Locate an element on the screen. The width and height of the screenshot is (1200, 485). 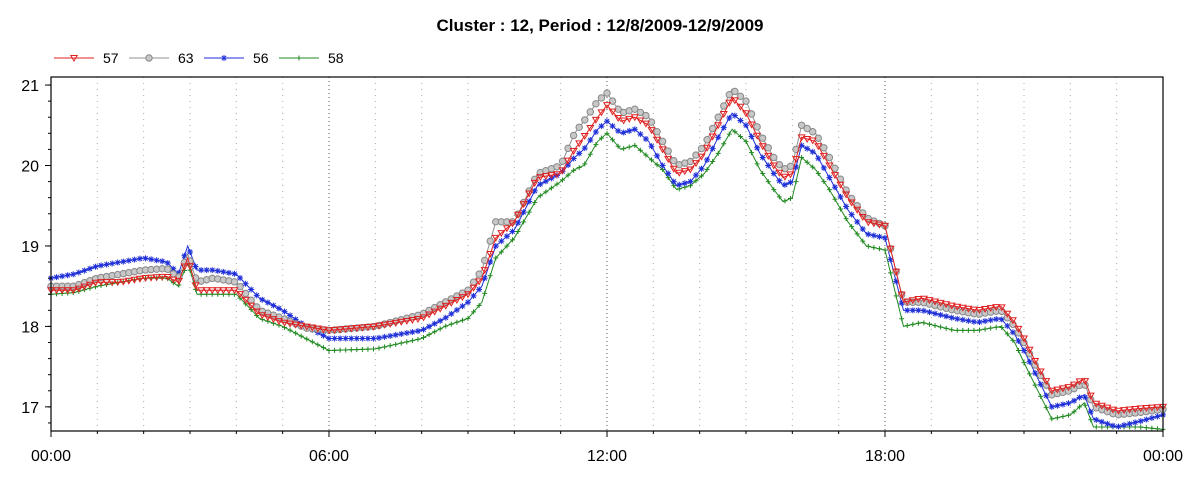
legend-item-56: 56 is located at coordinates (236, 58).